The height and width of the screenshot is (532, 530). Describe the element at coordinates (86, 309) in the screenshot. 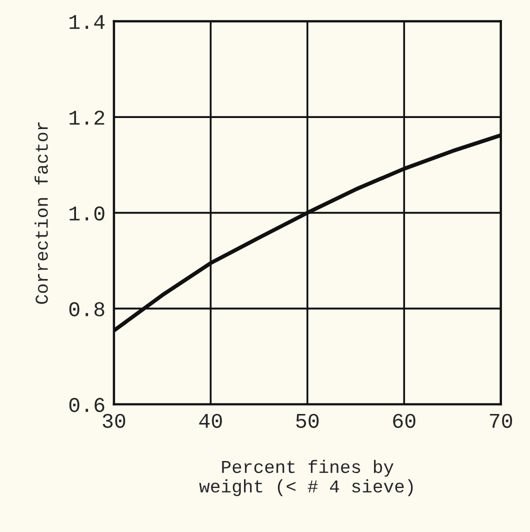

I see `y-tick-label: 0.8` at that location.